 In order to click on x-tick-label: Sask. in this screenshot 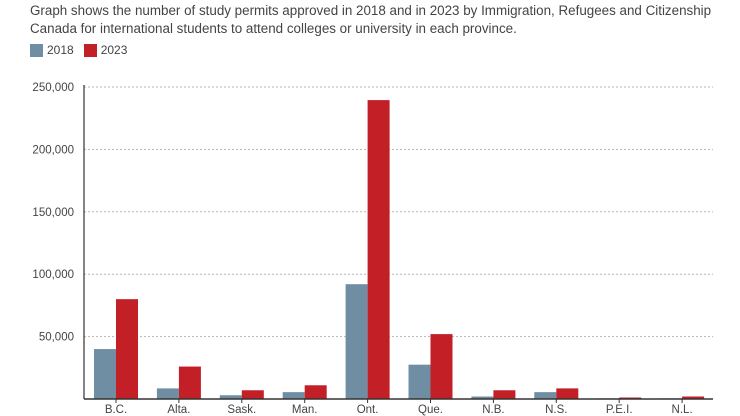, I will do `click(241, 410)`.